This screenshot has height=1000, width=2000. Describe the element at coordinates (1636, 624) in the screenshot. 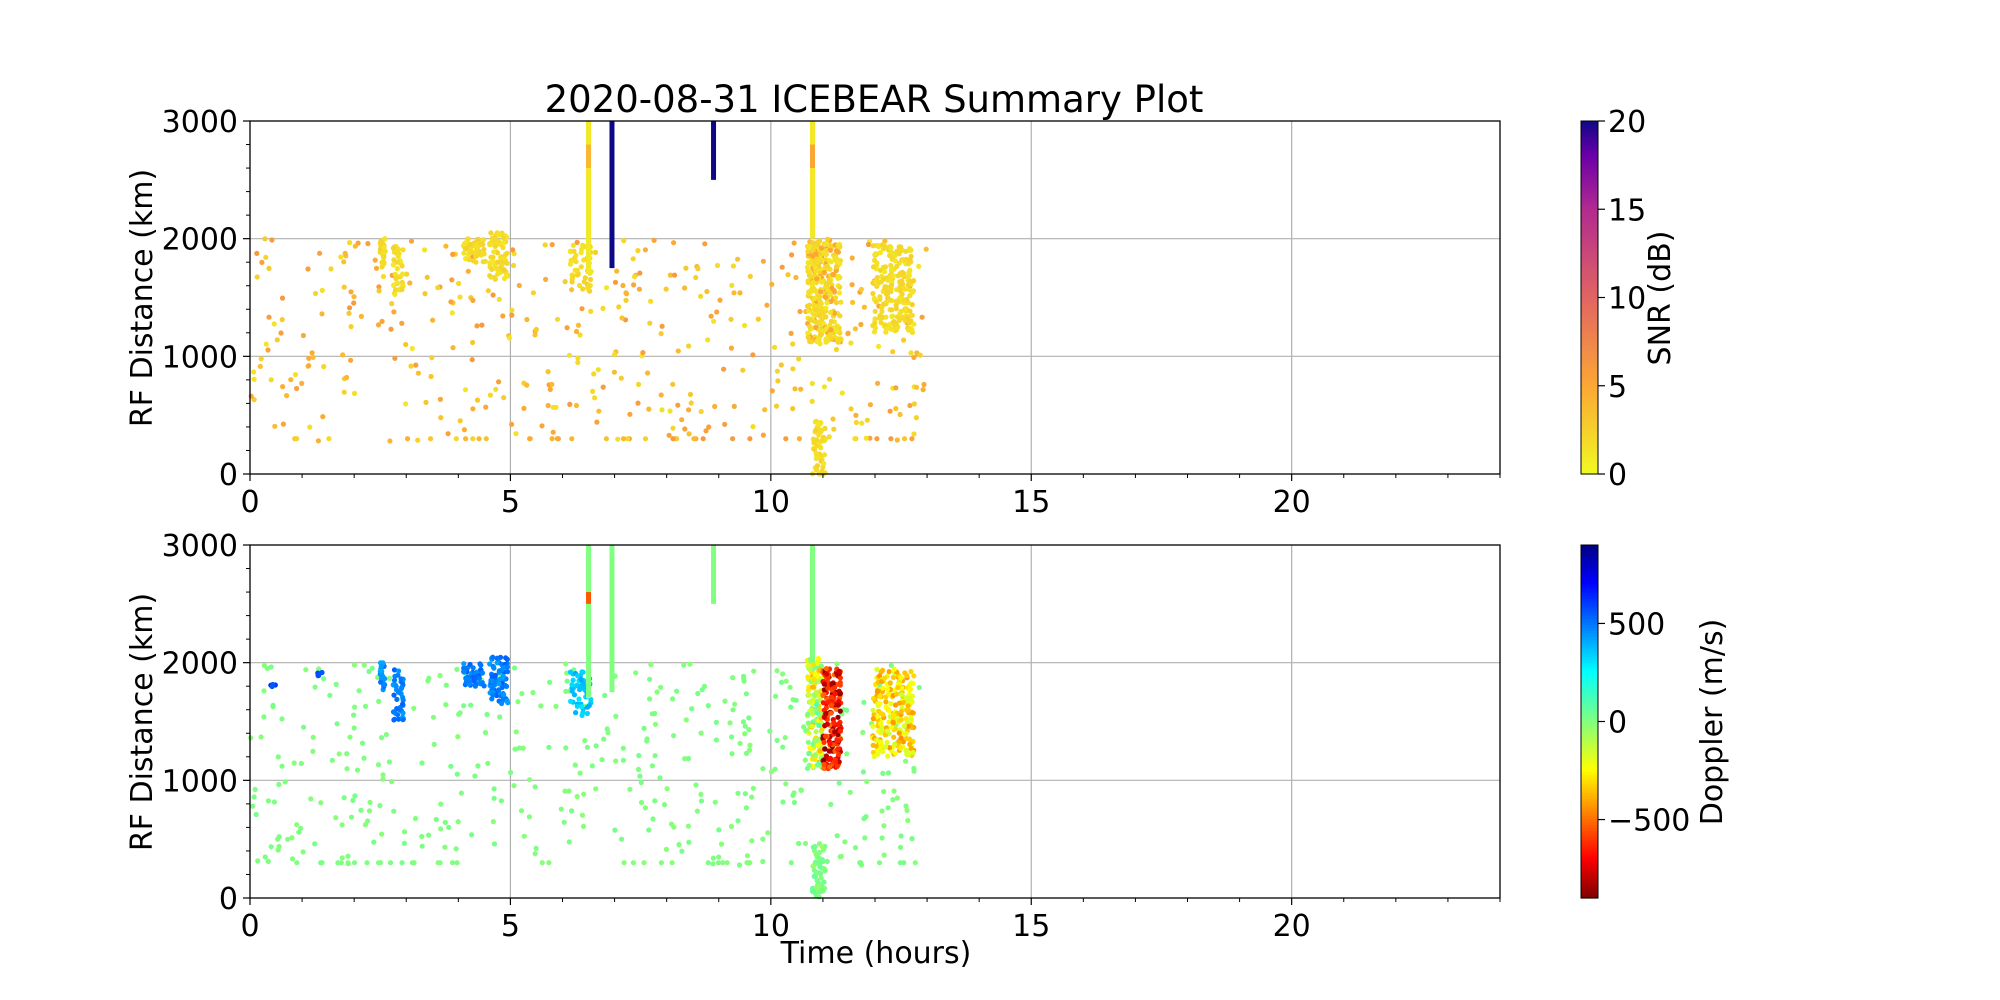

I see `colorbar-tick-label: 500` at that location.